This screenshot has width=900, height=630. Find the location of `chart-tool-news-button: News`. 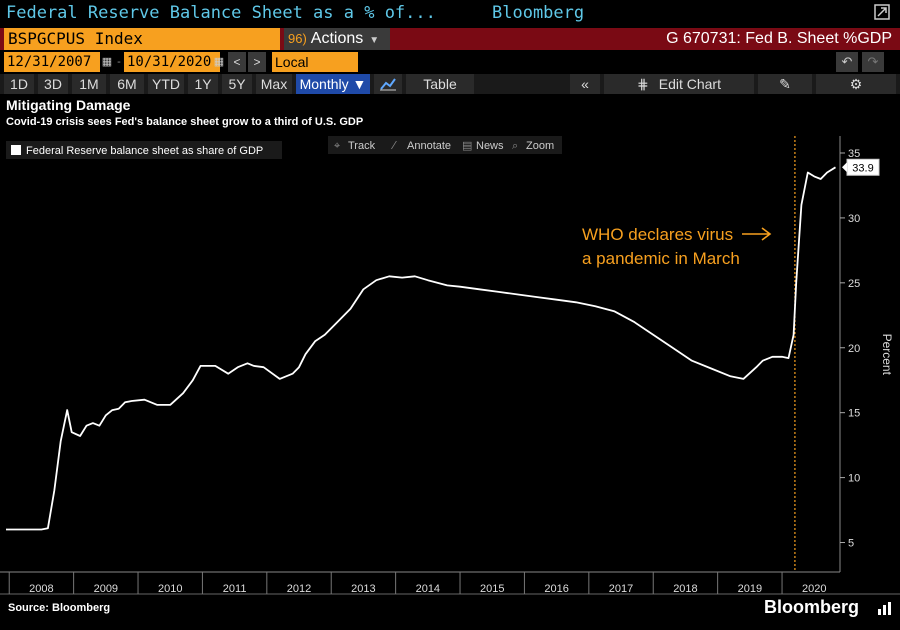

chart-tool-news-button: News is located at coordinates (490, 146).